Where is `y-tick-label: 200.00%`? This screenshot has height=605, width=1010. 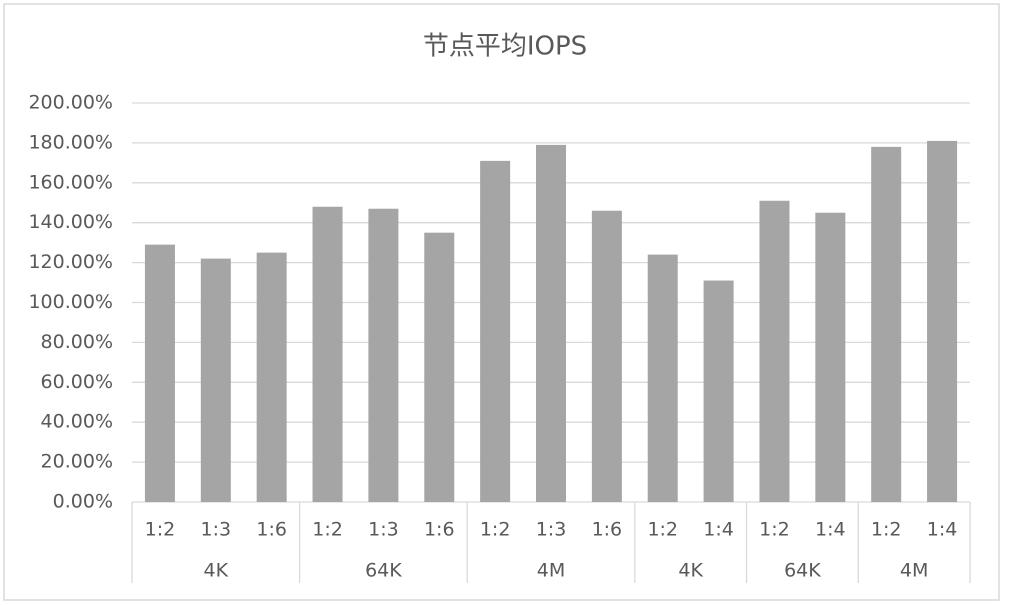
y-tick-label: 200.00% is located at coordinates (70, 103).